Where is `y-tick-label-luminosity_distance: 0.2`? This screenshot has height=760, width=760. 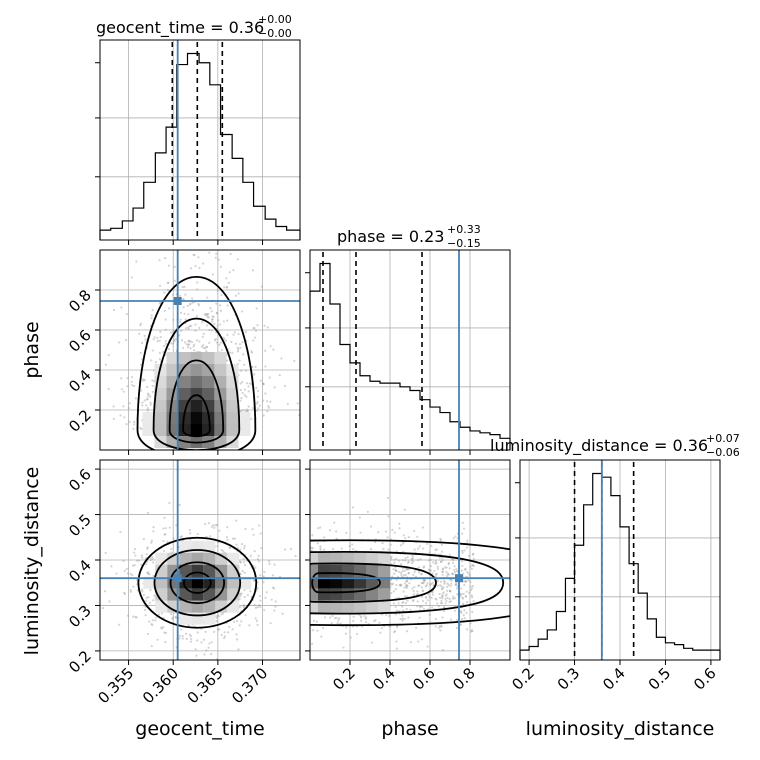
y-tick-label-luminosity_distance: 0.2 is located at coordinates (80, 662).